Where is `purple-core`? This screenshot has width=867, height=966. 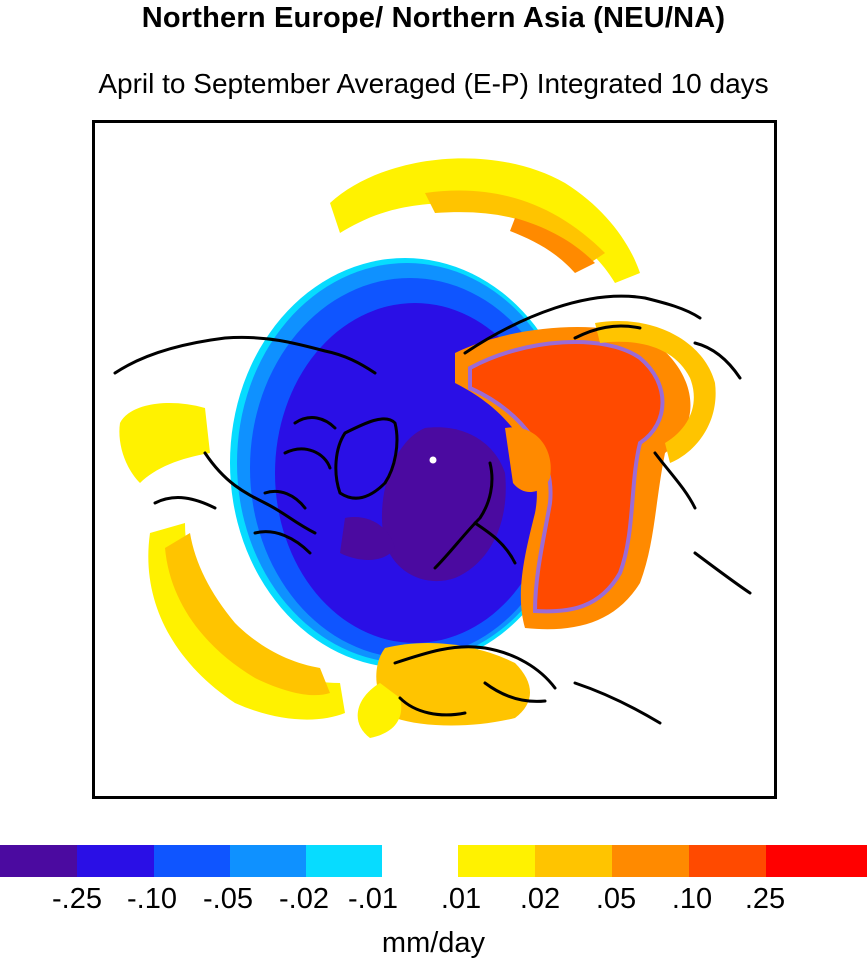
purple-core is located at coordinates (443, 504).